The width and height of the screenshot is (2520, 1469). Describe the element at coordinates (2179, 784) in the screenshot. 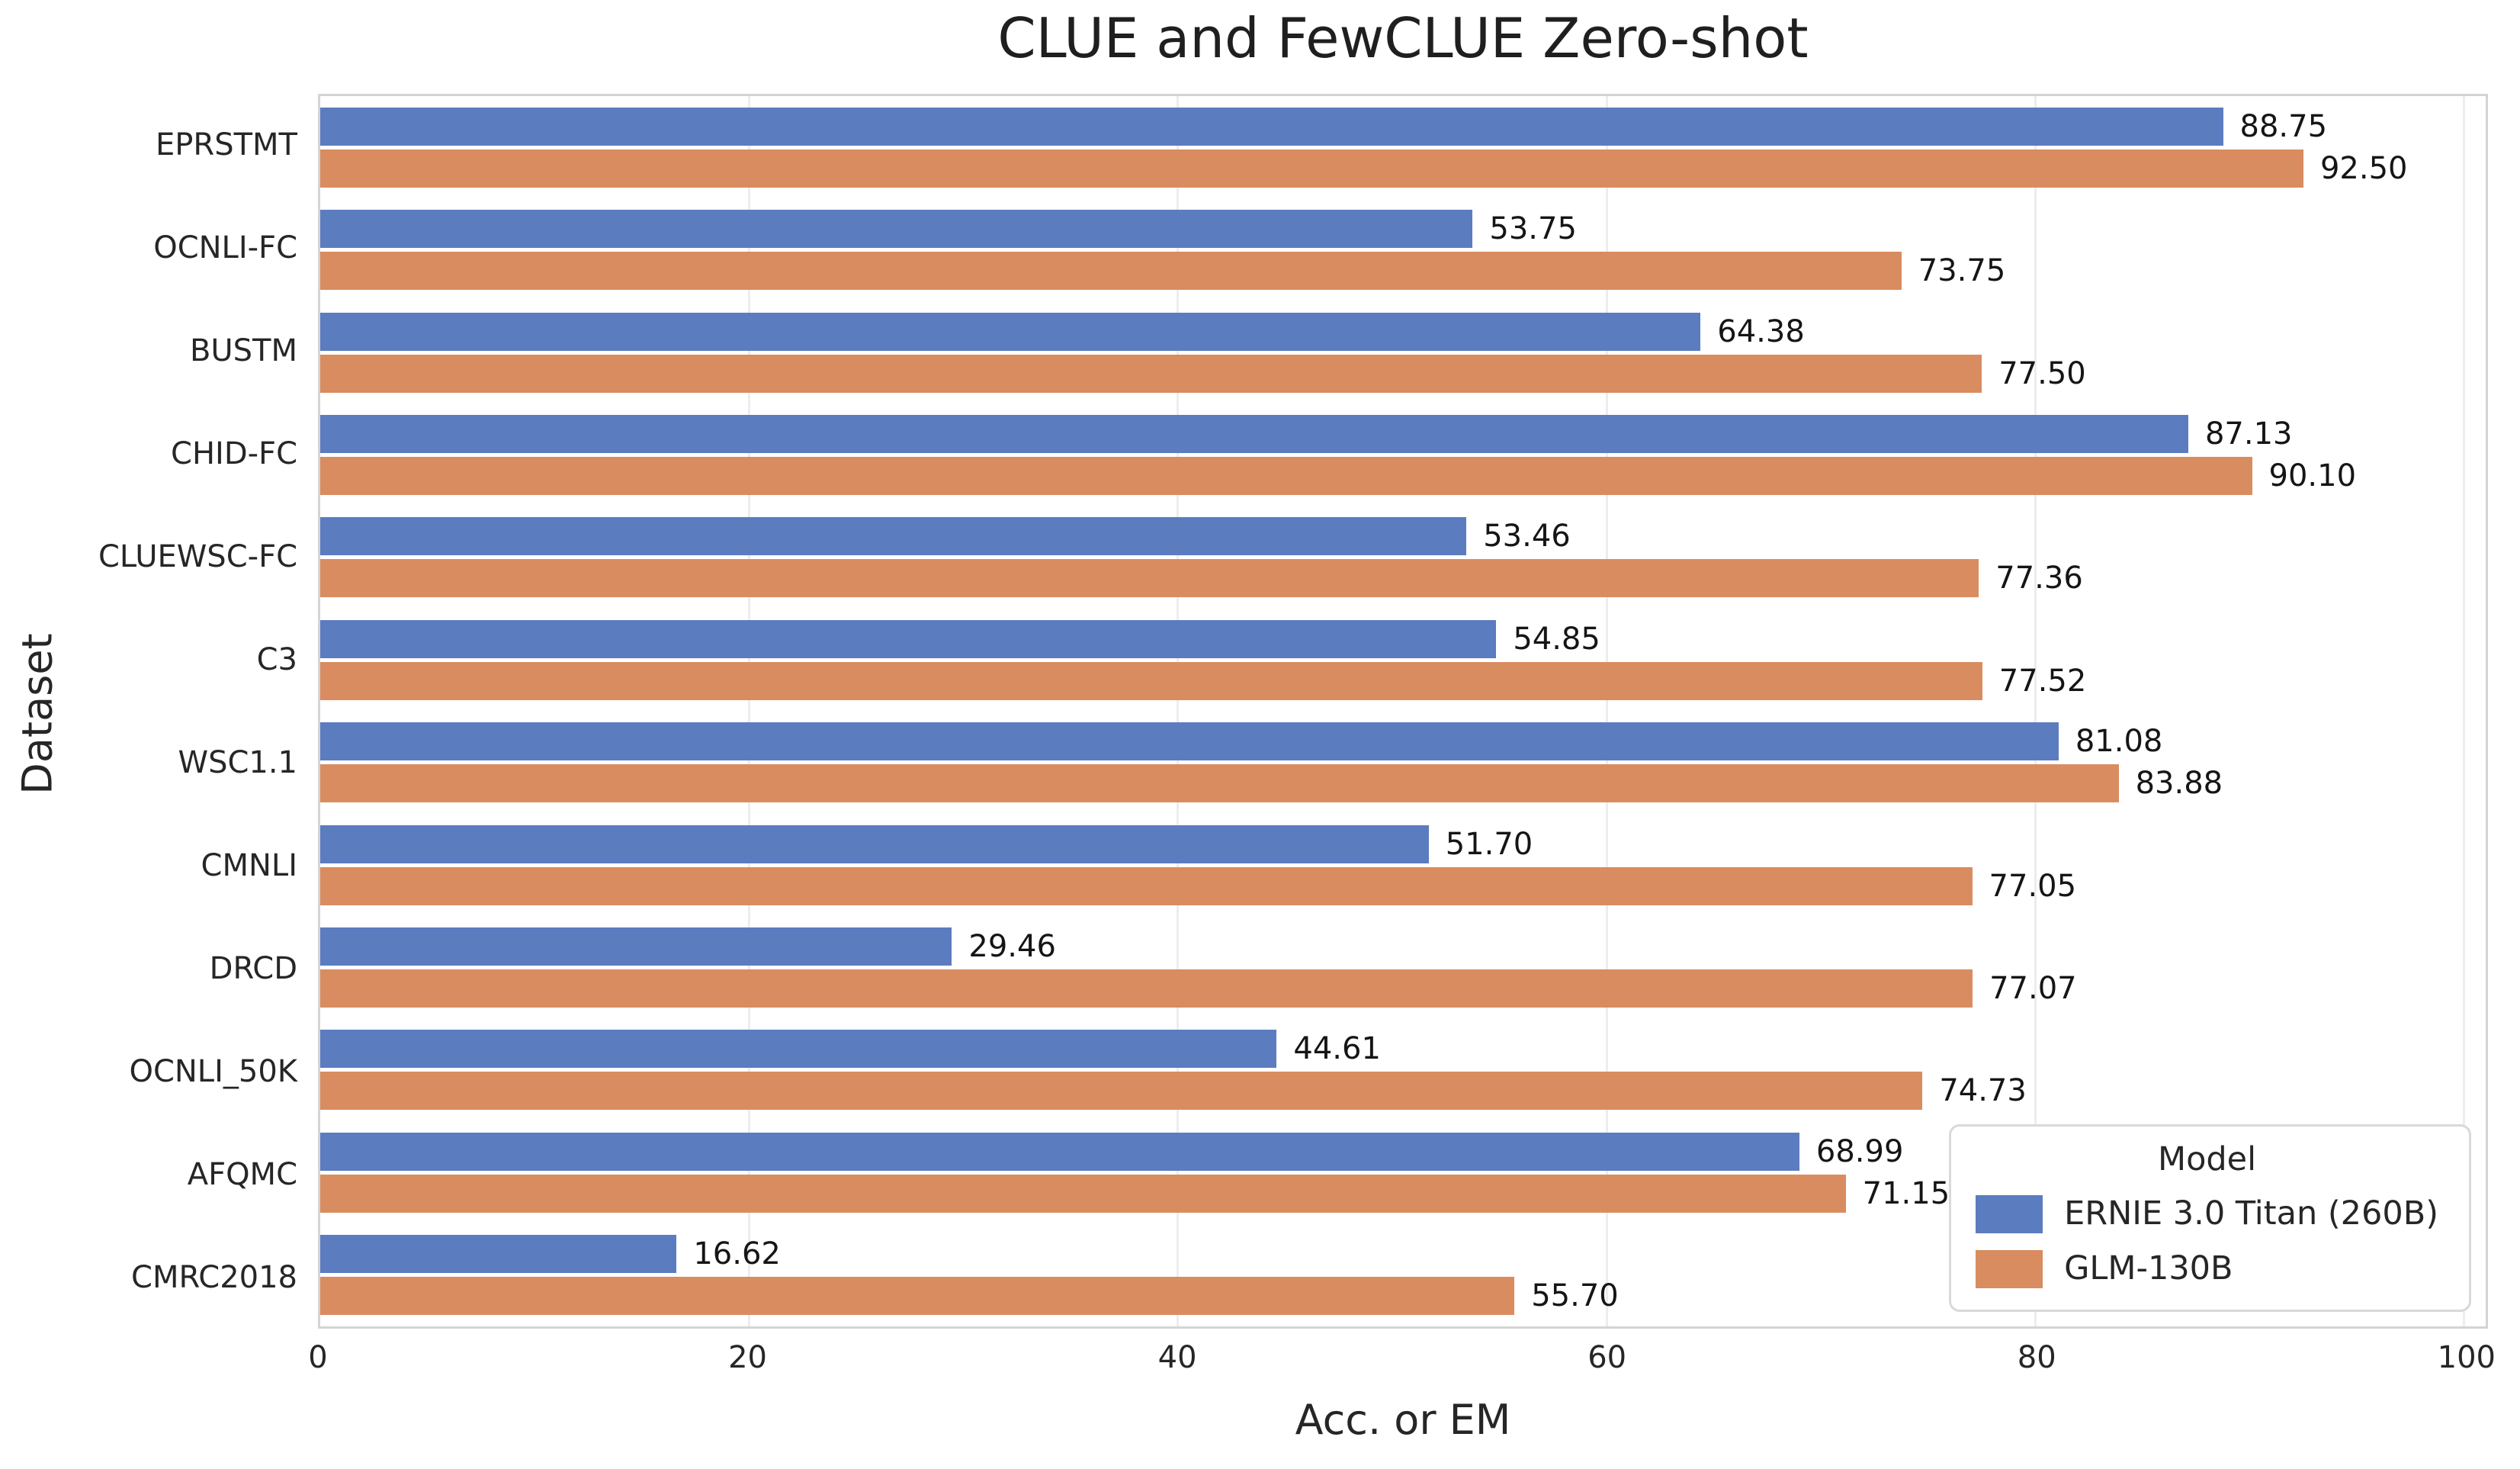

I see `bar-value-label: 83.88` at that location.